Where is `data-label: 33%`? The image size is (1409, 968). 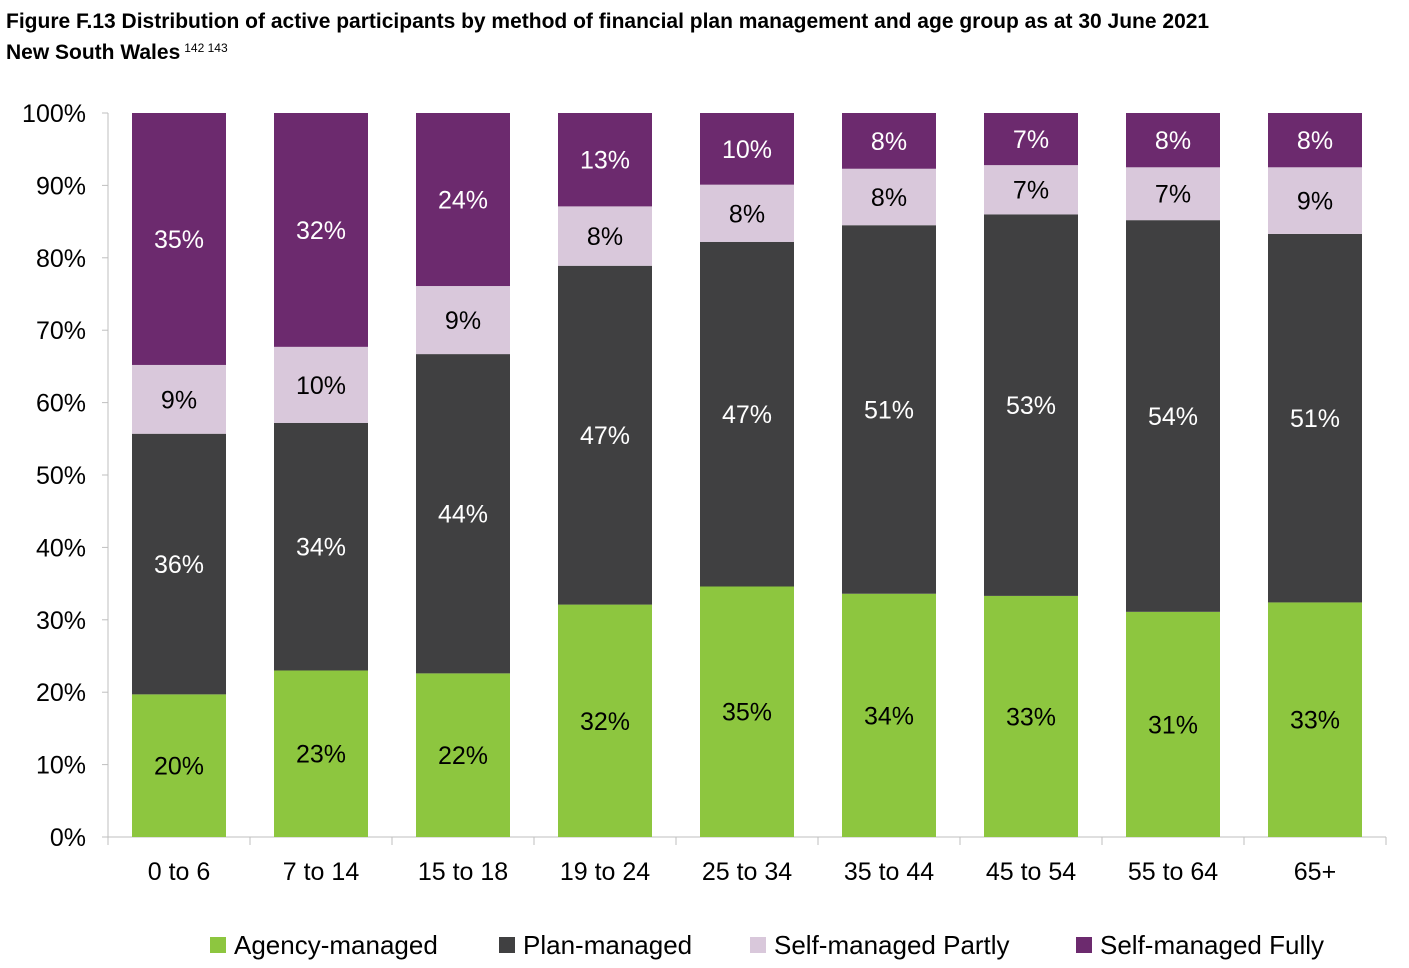
data-label: 33% is located at coordinates (1315, 721).